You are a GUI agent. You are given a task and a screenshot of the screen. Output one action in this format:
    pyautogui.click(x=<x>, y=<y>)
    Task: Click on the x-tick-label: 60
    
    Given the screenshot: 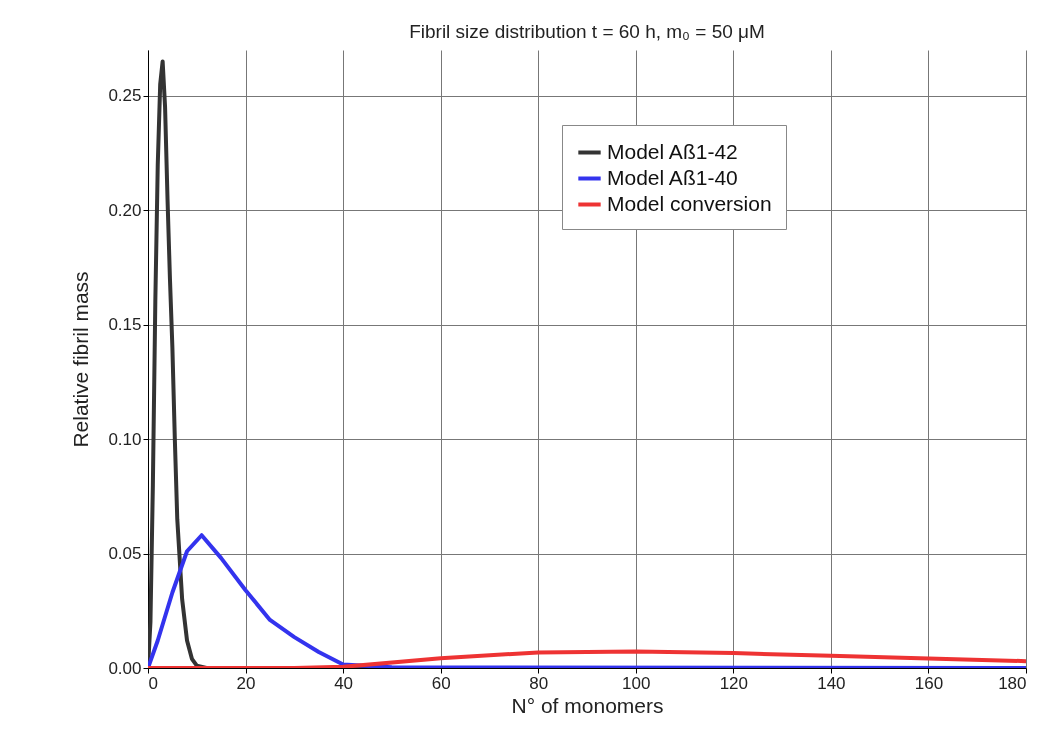 What is the action you would take?
    pyautogui.click(x=441, y=683)
    